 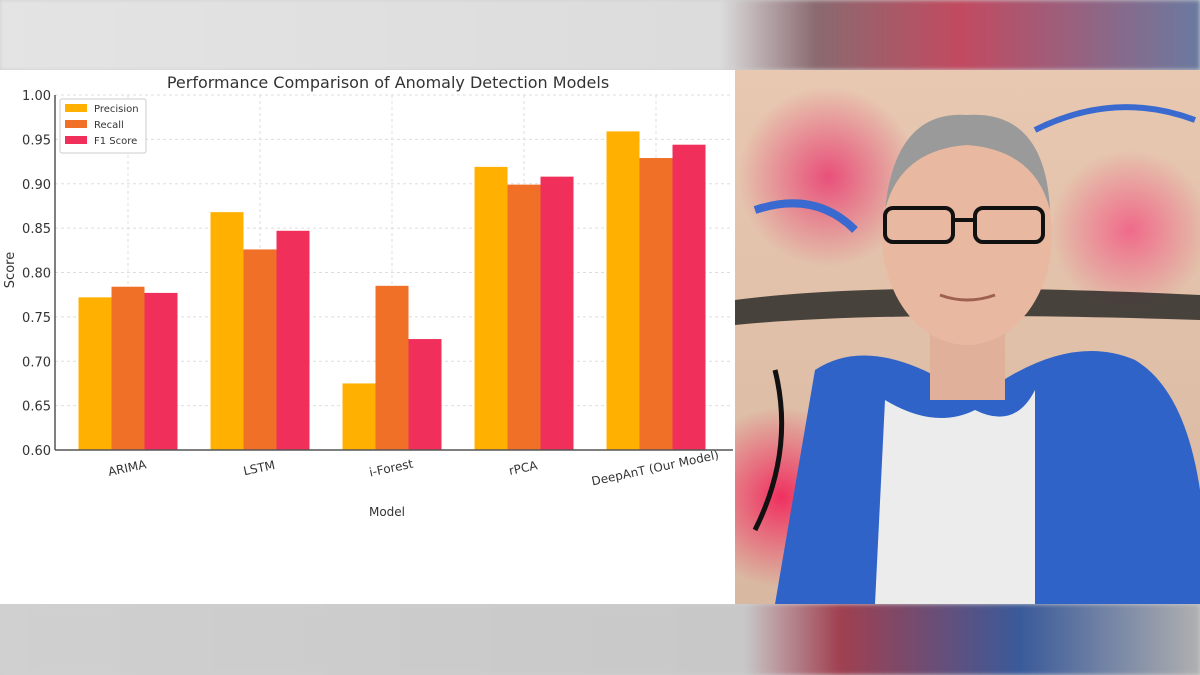 I want to click on x-tick-label: DeepAnT (Our Model), so click(x=655, y=468).